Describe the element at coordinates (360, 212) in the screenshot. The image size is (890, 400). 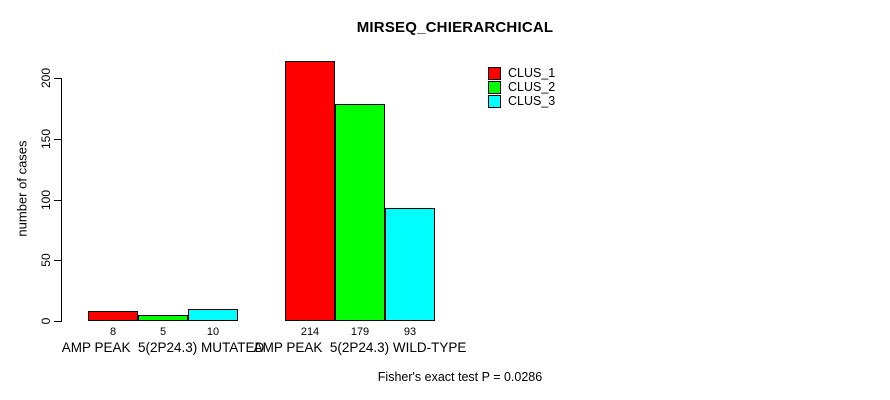
I see `bar-clus_2-group2` at that location.